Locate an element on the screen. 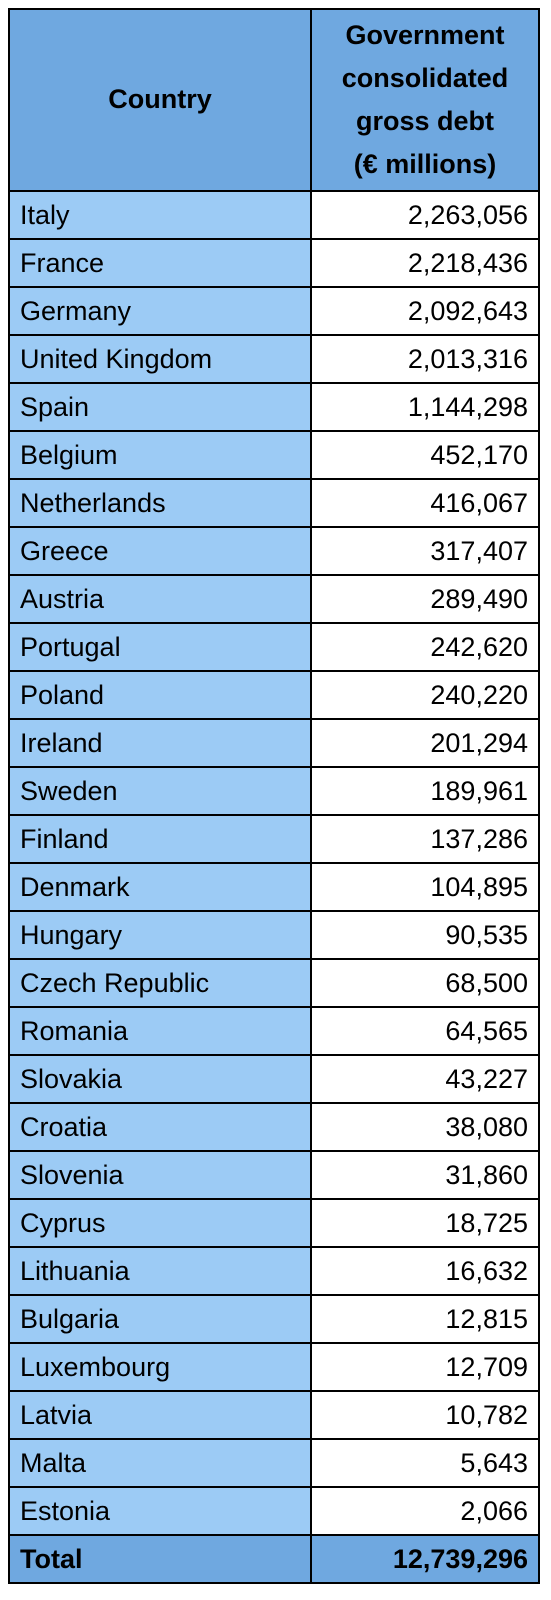 Image resolution: width=551 pixels, height=1600 pixels. row: Poland 240,220 is located at coordinates (274, 695).